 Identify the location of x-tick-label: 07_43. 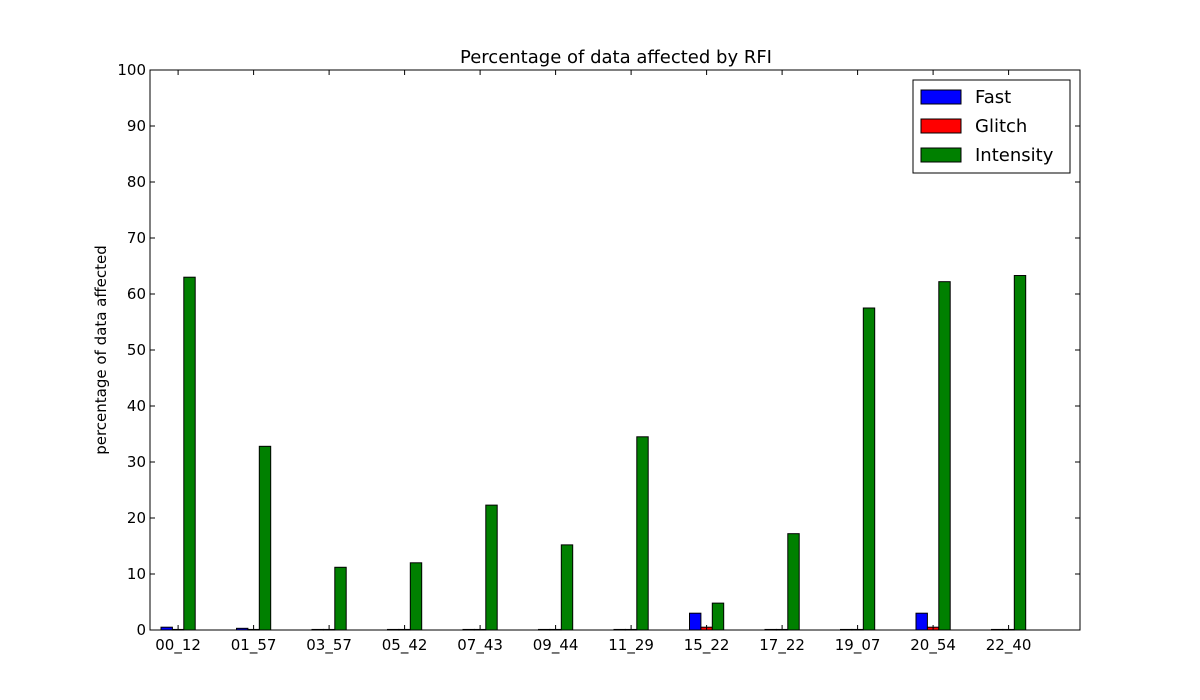
(480, 645).